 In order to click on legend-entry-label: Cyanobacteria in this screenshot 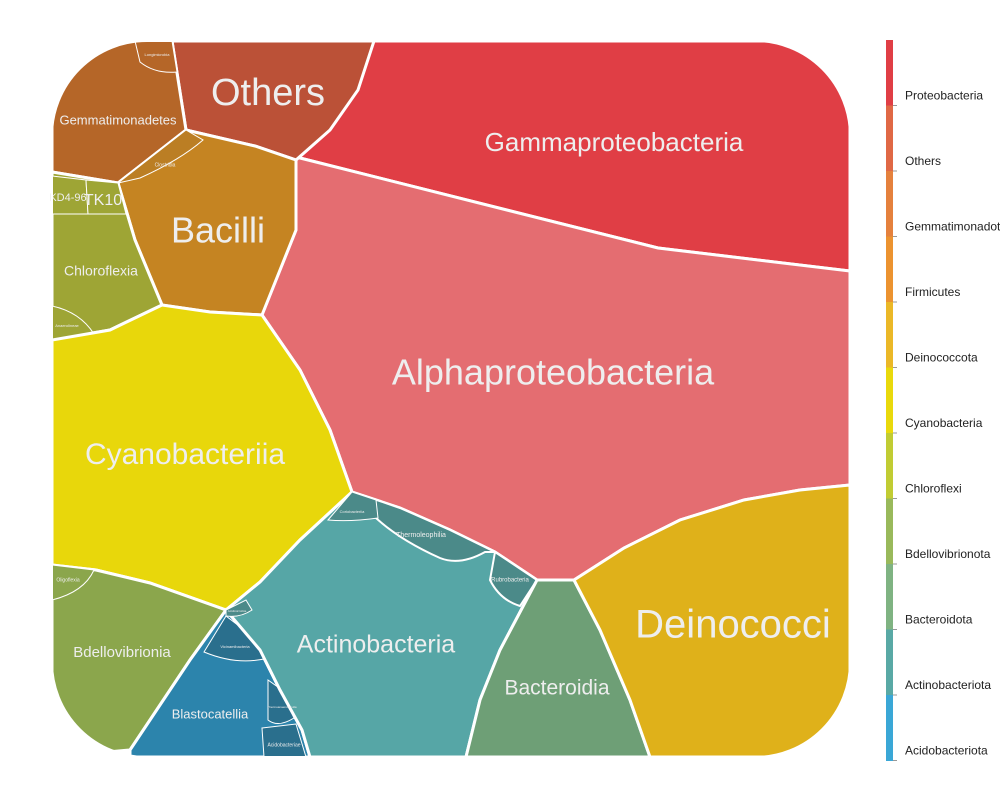, I will do `click(944, 423)`.